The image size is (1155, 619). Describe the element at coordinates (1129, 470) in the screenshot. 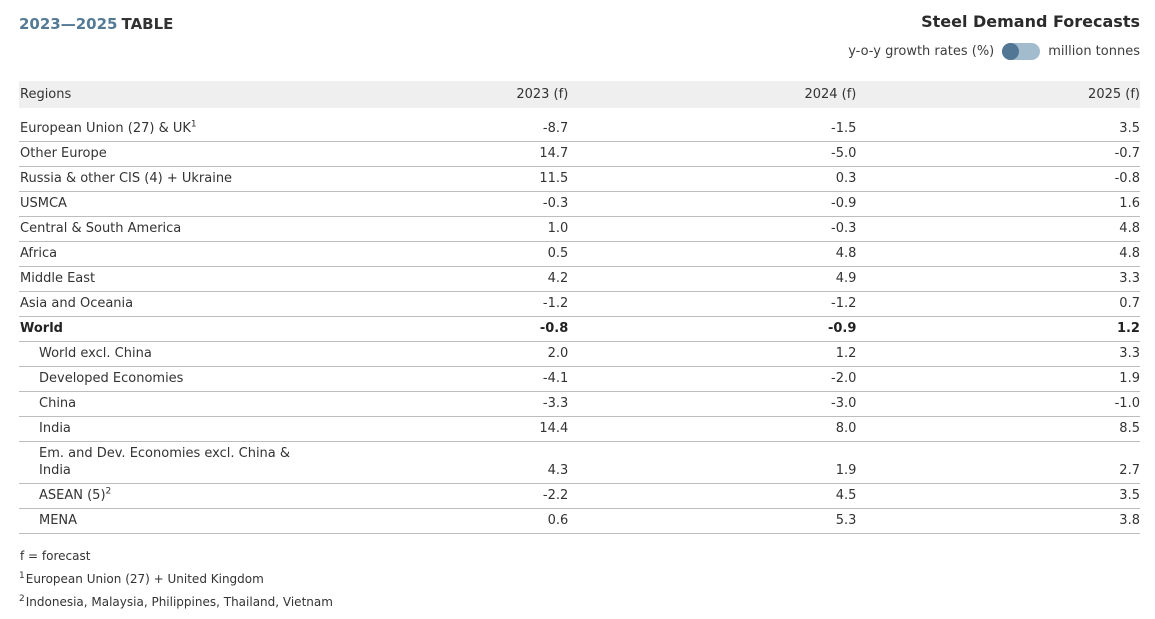

I see `value-cell: 2.7` at that location.